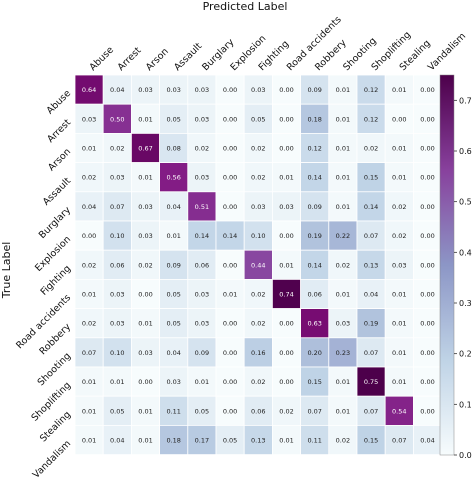 Image resolution: width=474 pixels, height=495 pixels. Describe the element at coordinates (447, 52) in the screenshot. I see `x-tick-label: Vandalism` at that location.